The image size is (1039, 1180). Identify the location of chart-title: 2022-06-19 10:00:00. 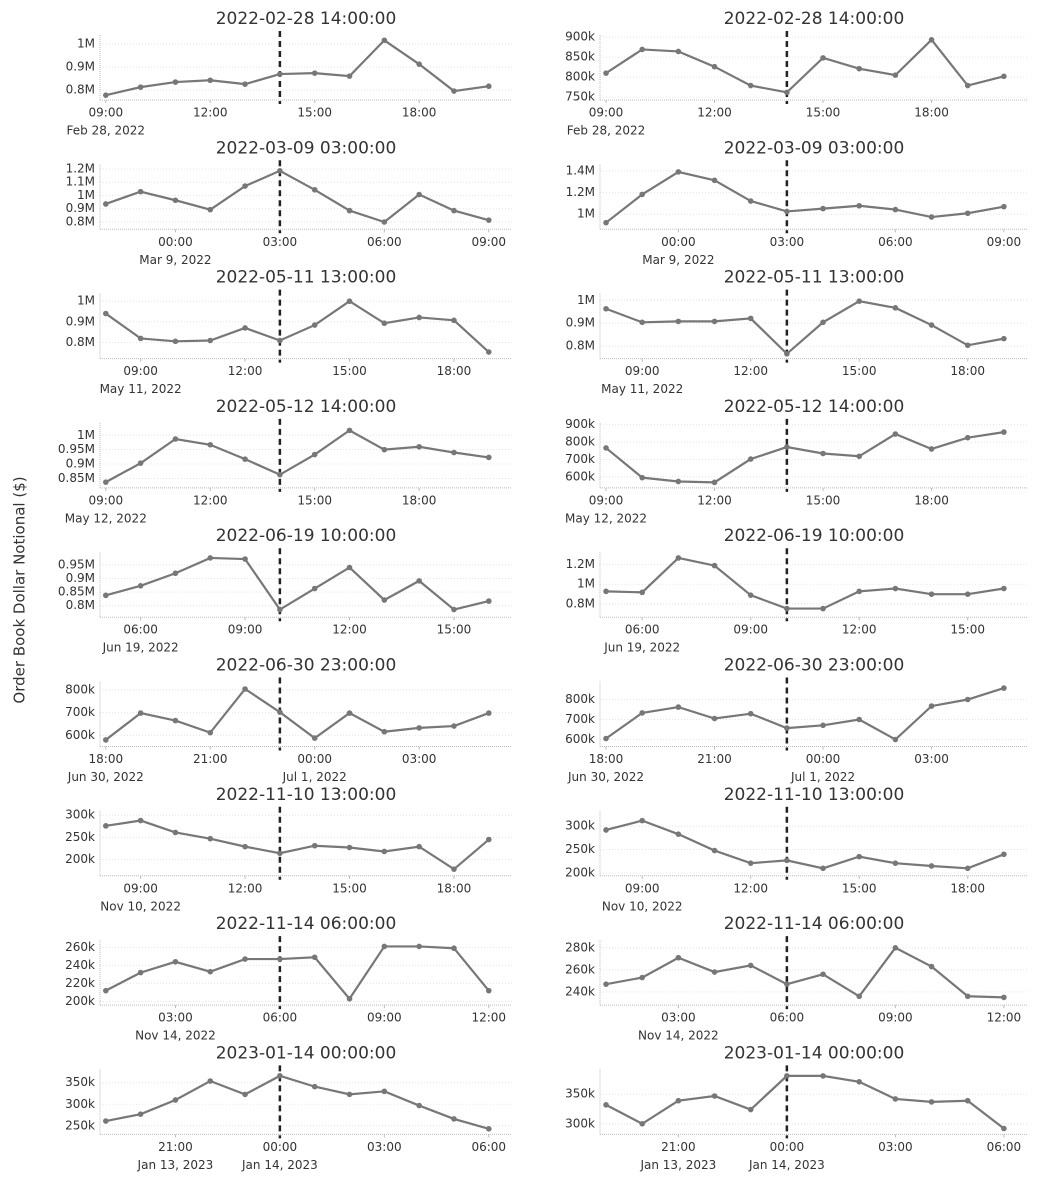
(814, 536).